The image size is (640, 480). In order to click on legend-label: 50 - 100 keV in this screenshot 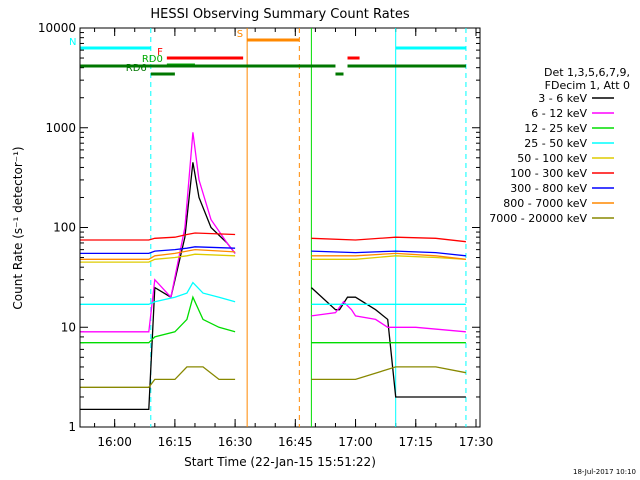, I will do `click(552, 158)`.